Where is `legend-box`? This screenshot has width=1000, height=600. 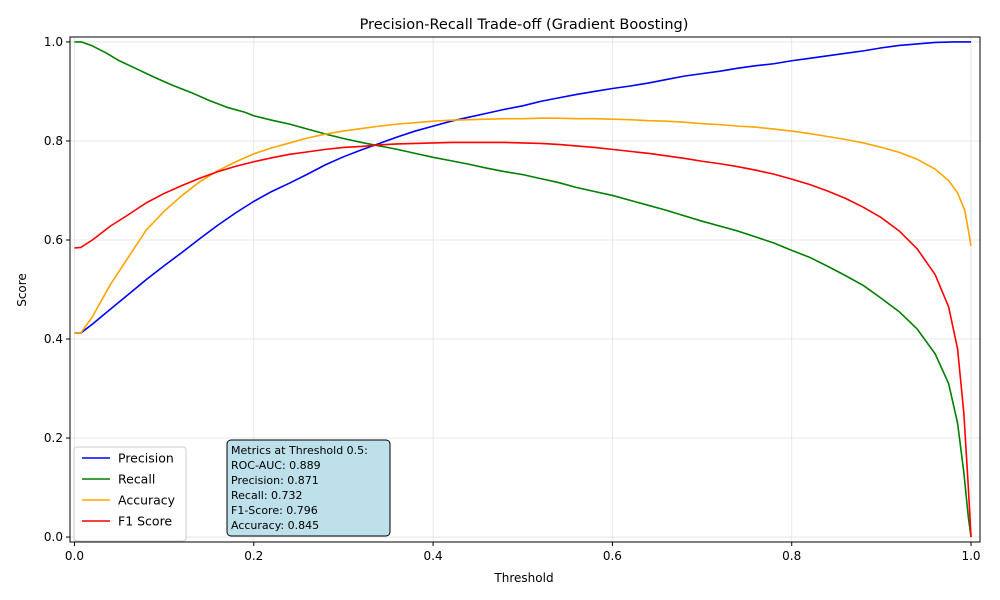 legend-box is located at coordinates (130, 494).